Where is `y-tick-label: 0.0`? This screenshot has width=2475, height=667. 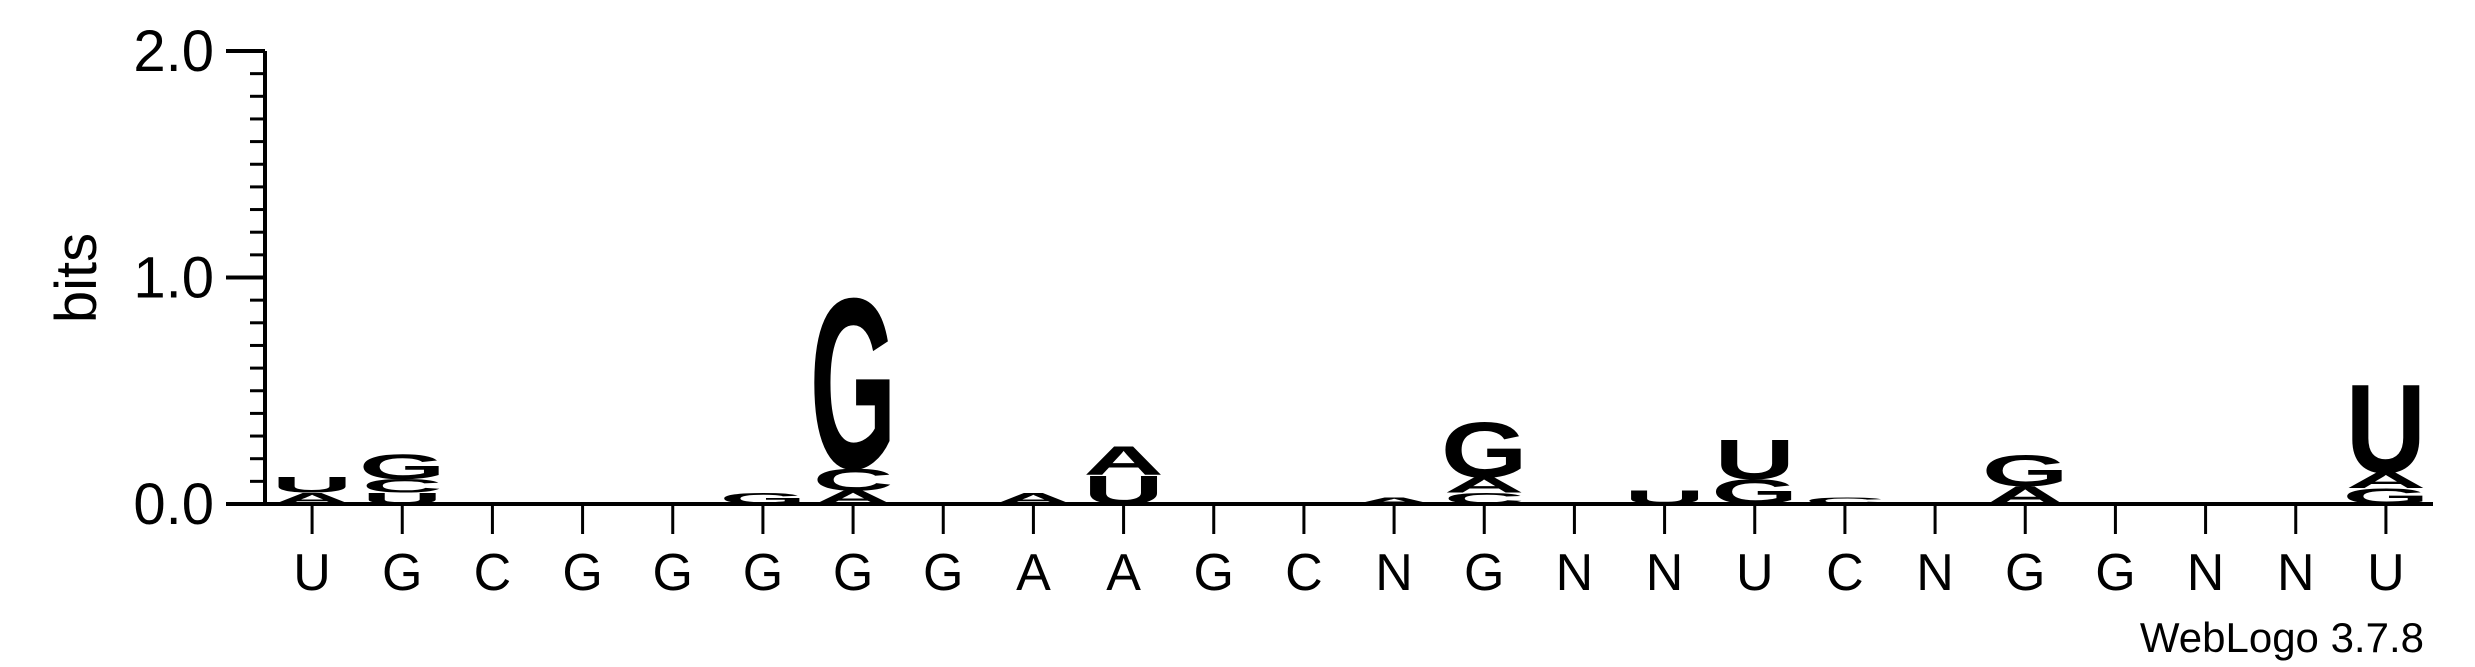 y-tick-label: 0.0 is located at coordinates (173, 504).